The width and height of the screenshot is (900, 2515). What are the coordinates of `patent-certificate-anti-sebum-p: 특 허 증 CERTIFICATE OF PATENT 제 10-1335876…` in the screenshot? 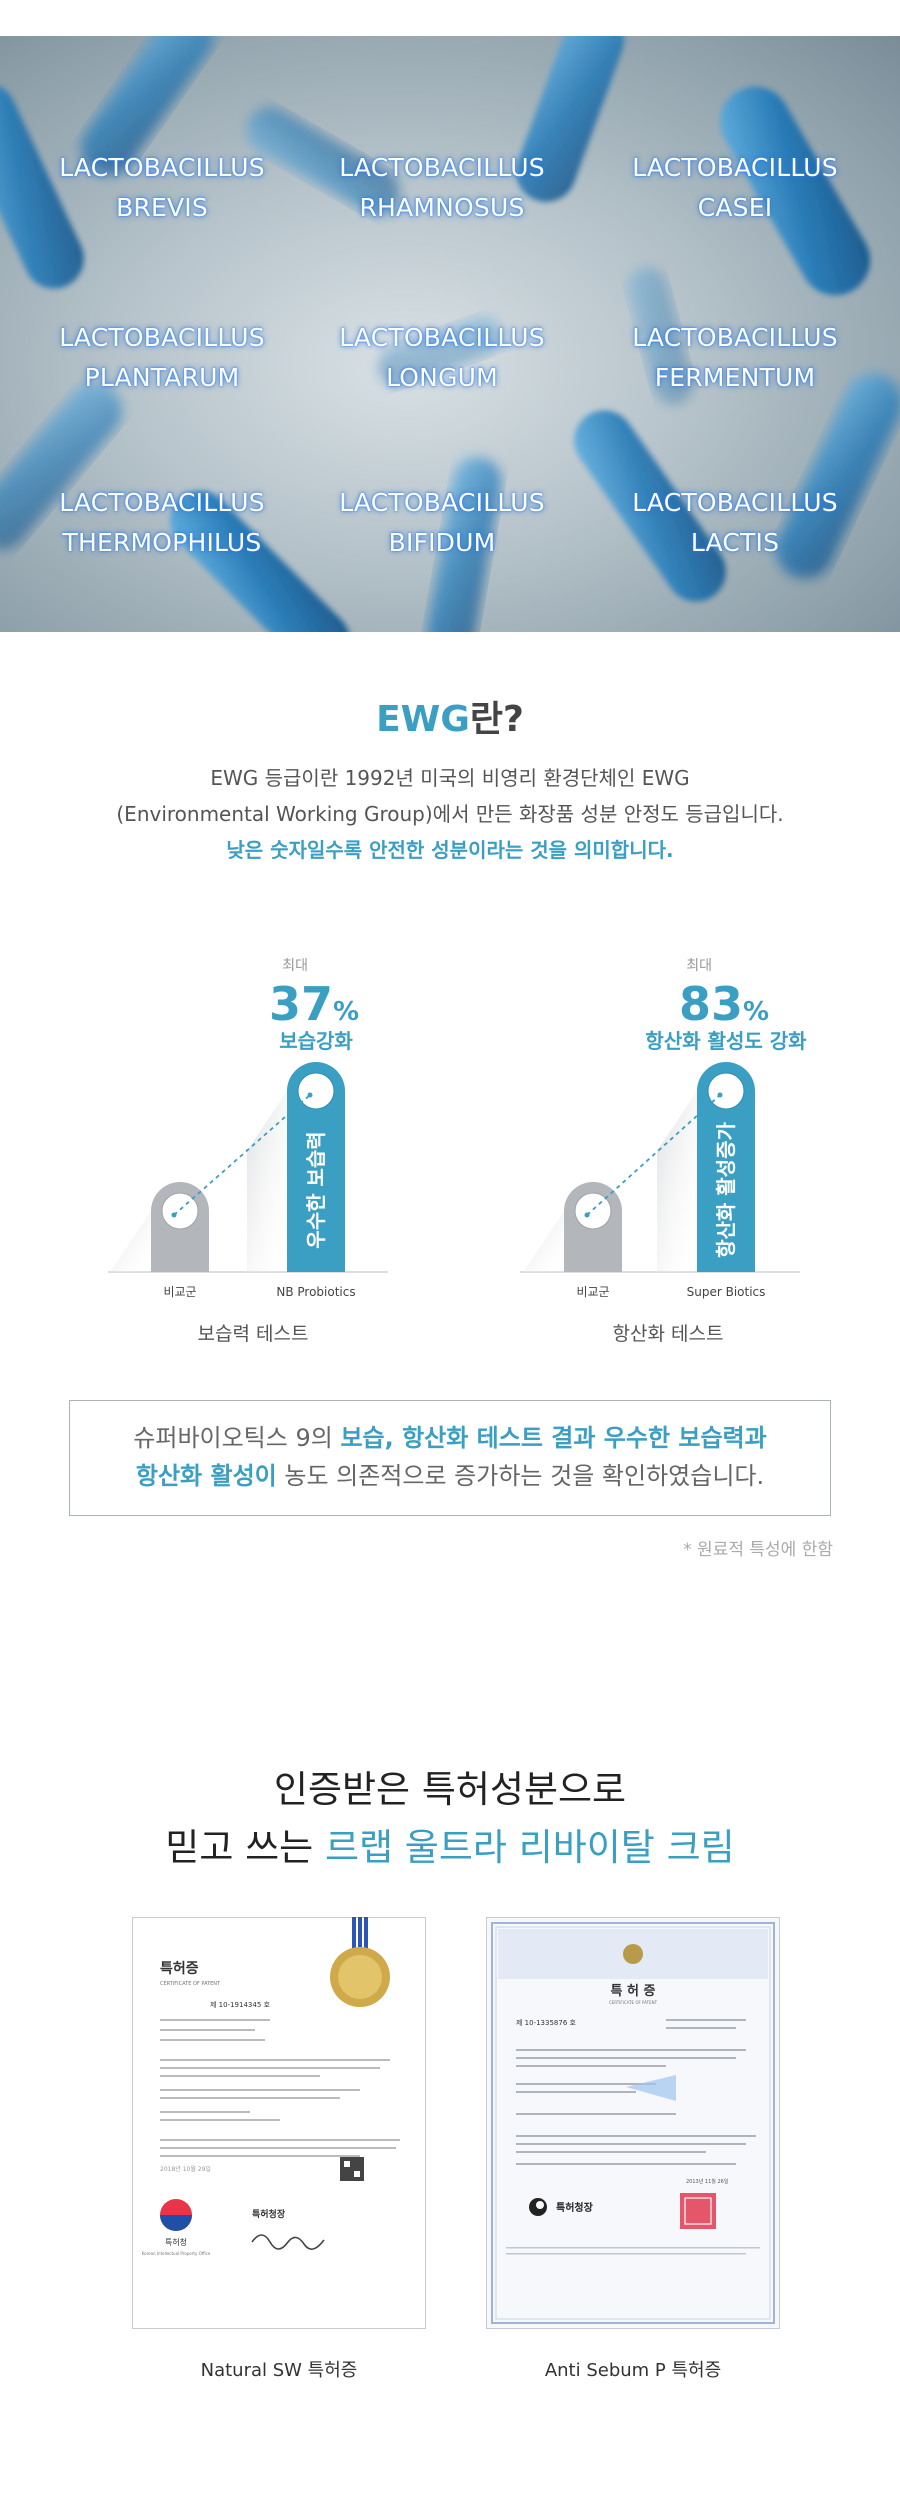 It's located at (633, 2123).